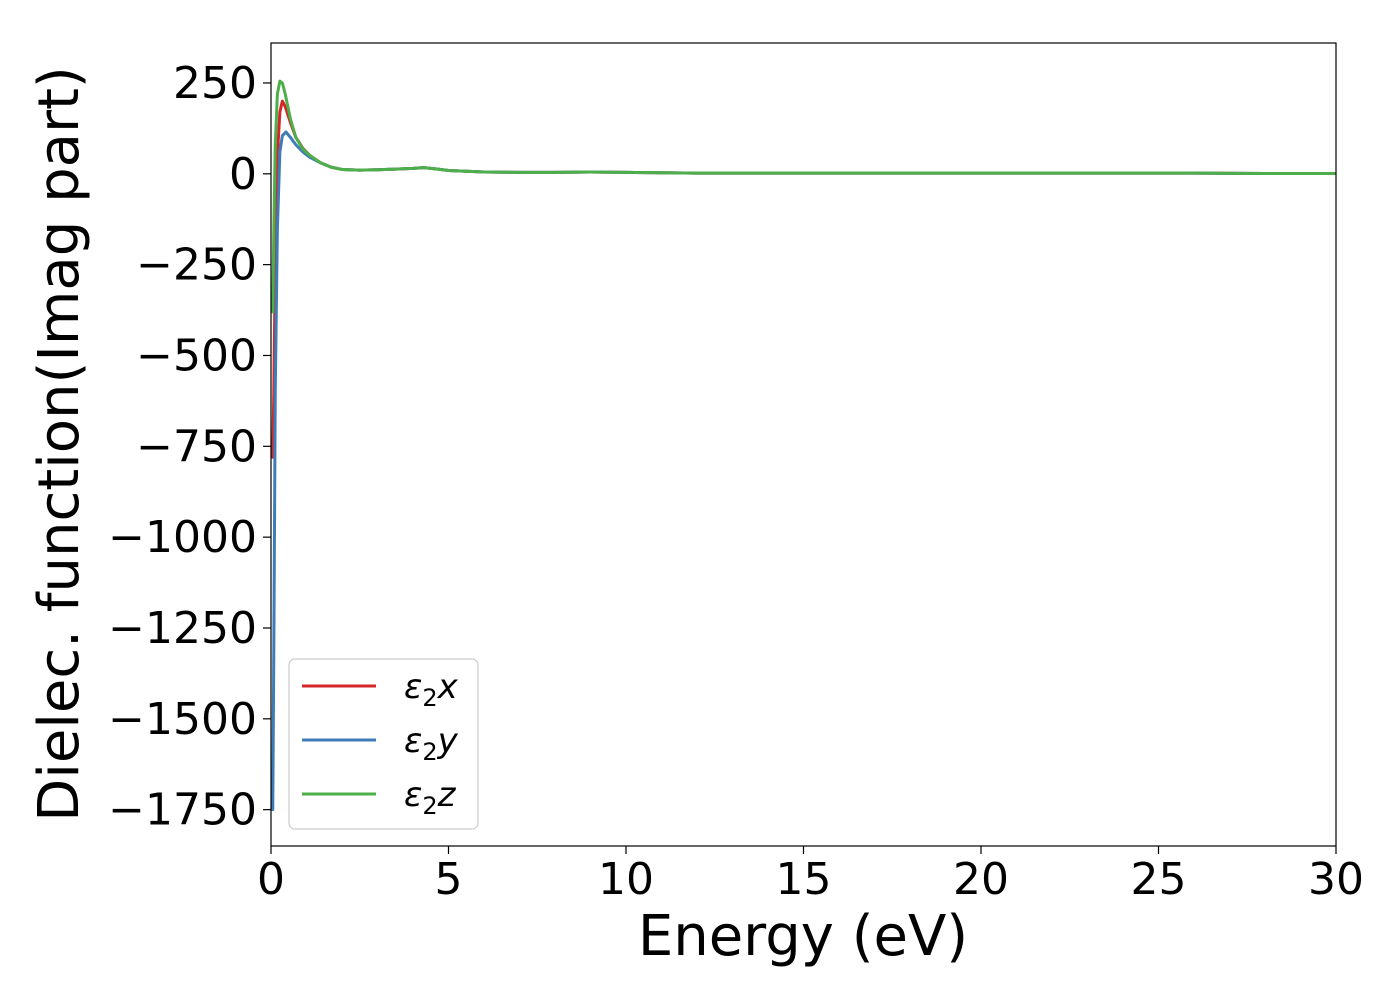  I want to click on x-tick-label: 5, so click(449, 879).